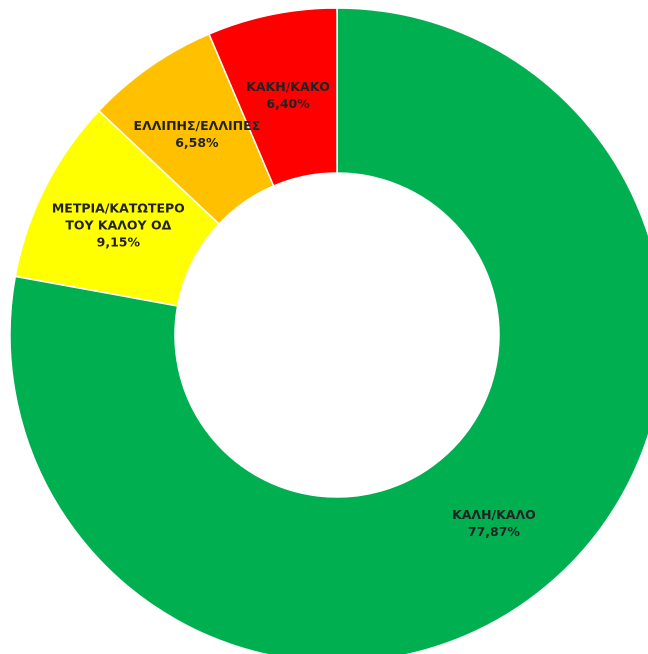  Describe the element at coordinates (288, 103) in the screenshot. I see `value-label: 6,40%` at that location.